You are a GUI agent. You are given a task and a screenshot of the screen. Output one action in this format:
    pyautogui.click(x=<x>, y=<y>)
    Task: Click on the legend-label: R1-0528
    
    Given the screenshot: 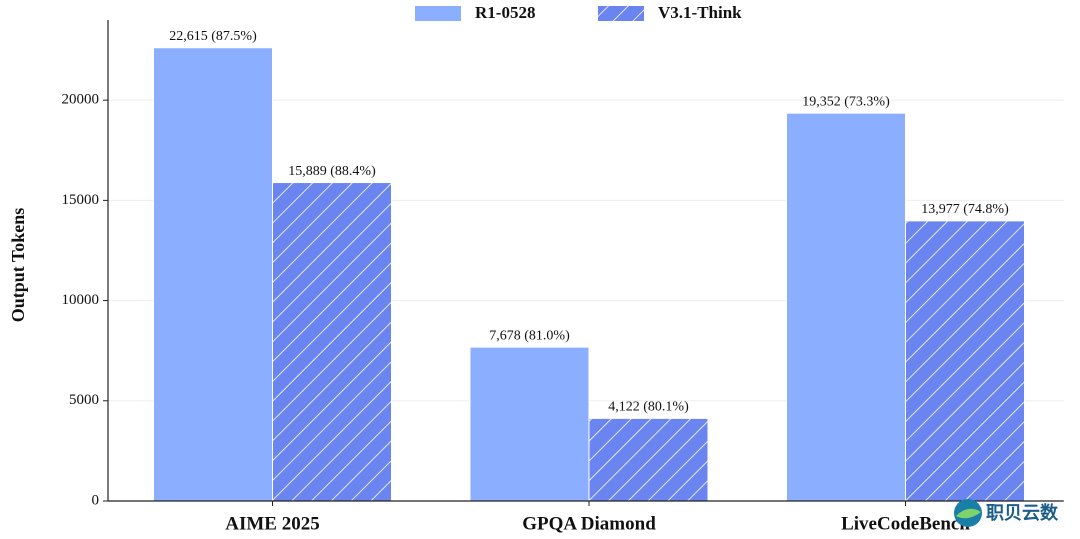 What is the action you would take?
    pyautogui.click(x=505, y=12)
    